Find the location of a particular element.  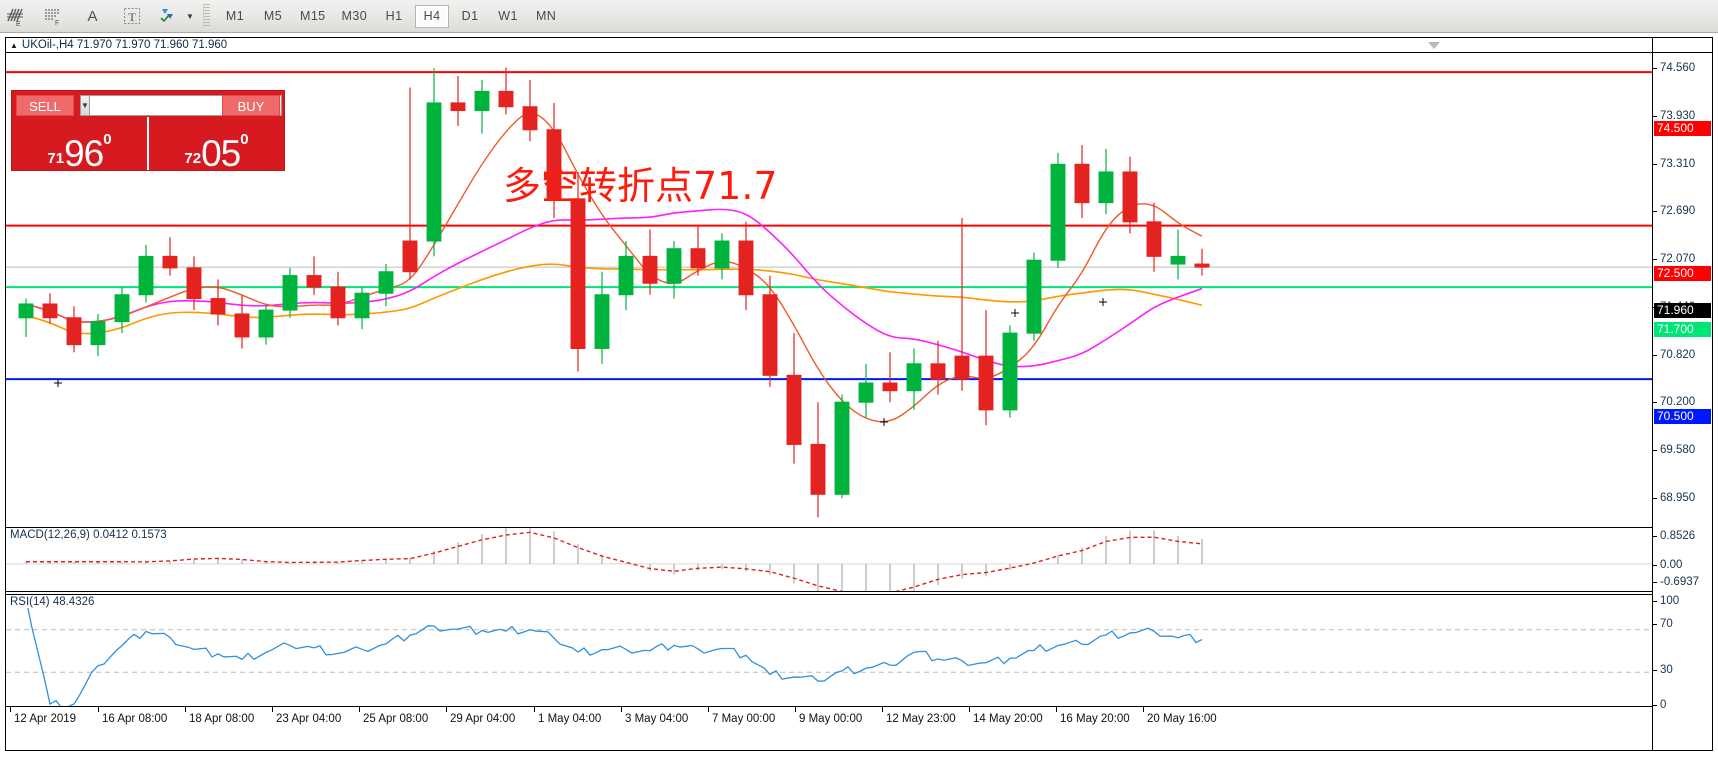

buy-price-big: 05 is located at coordinates (221, 153).